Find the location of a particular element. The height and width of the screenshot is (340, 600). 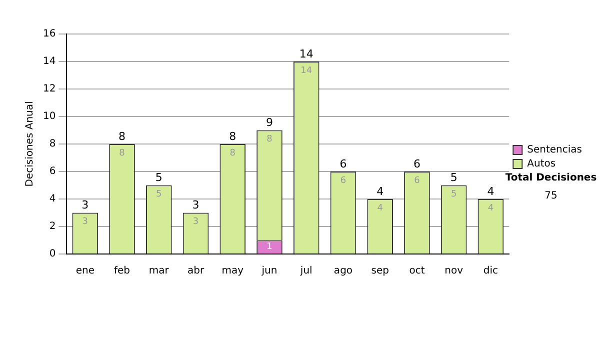

x-tick-label: may is located at coordinates (233, 271).